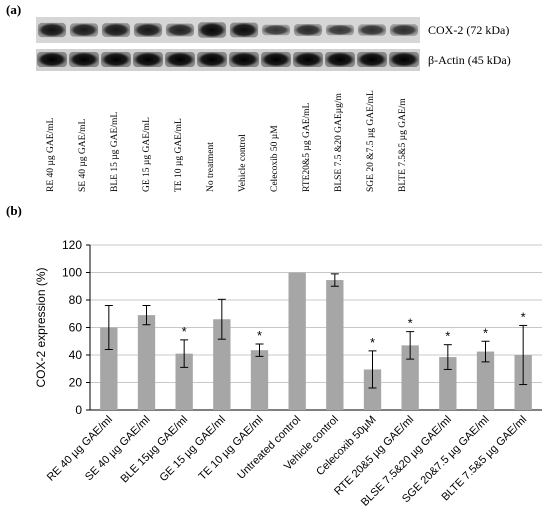 The image size is (550, 521). Describe the element at coordinates (469, 60) in the screenshot. I see `actin-band-label: β-Actin (45 kDa)` at that location.